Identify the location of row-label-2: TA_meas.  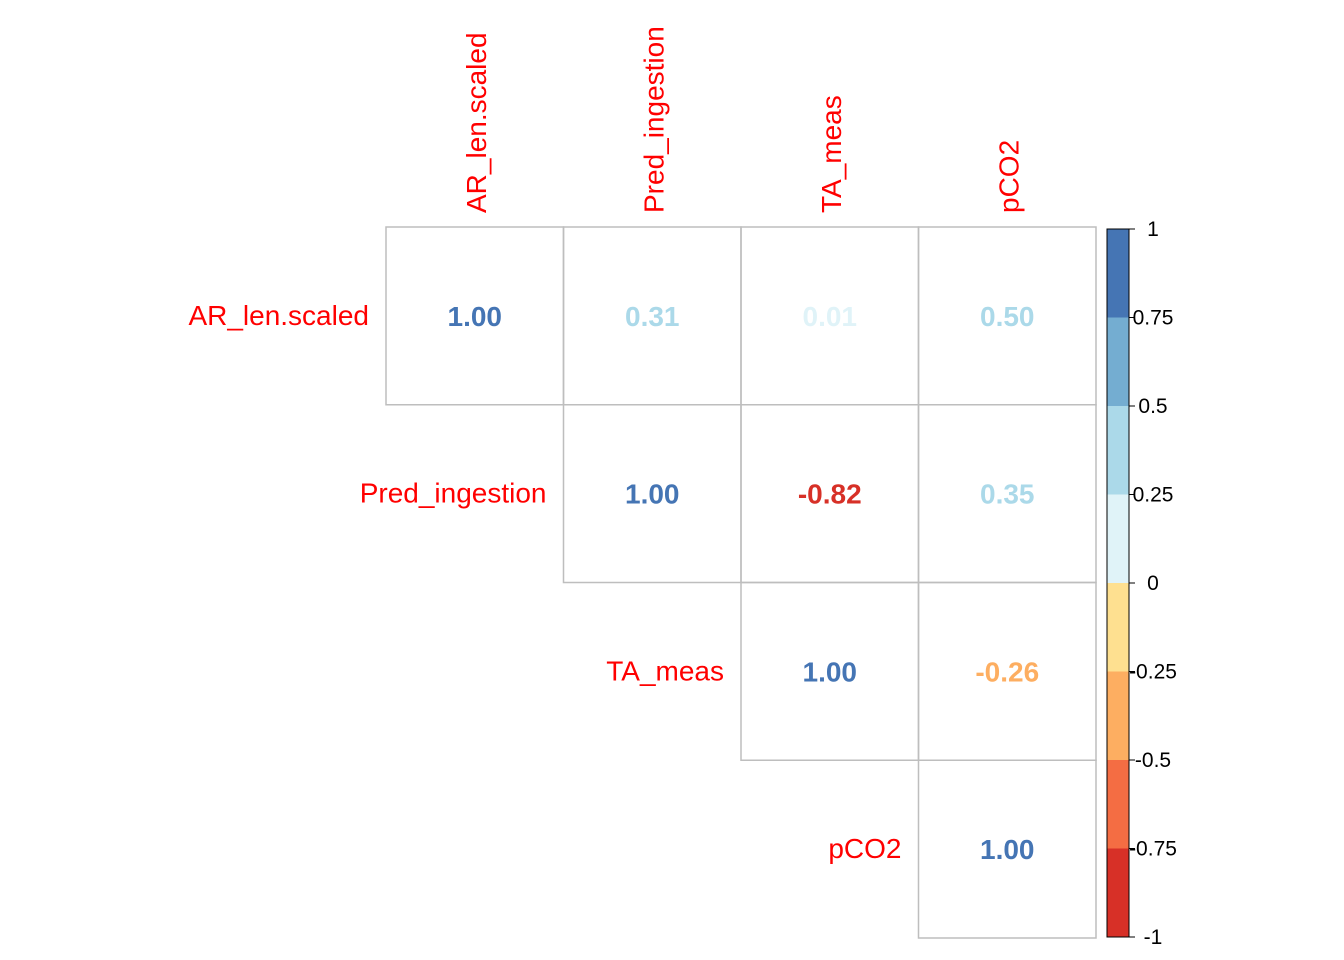
(665, 670).